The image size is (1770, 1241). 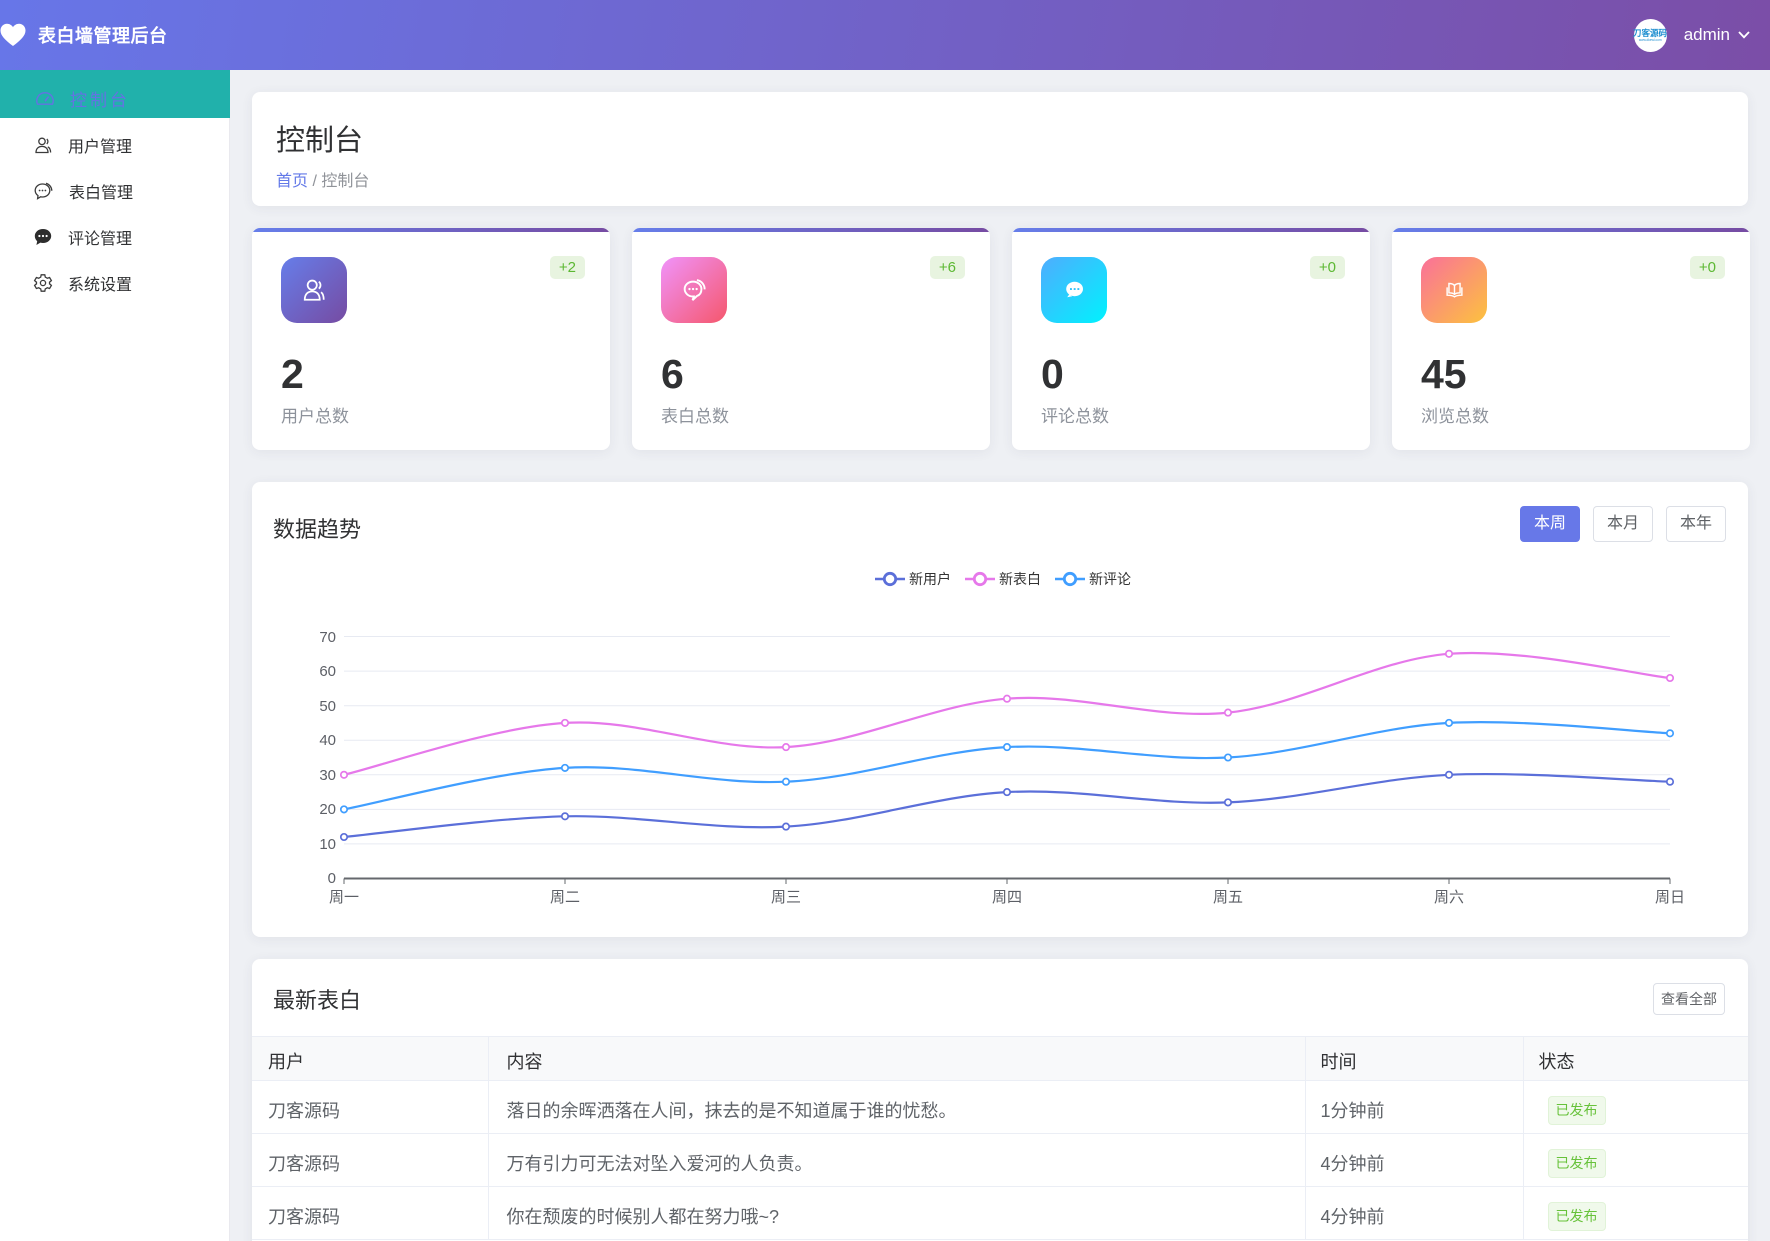 I want to click on svg-text: 10, so click(x=327, y=844).